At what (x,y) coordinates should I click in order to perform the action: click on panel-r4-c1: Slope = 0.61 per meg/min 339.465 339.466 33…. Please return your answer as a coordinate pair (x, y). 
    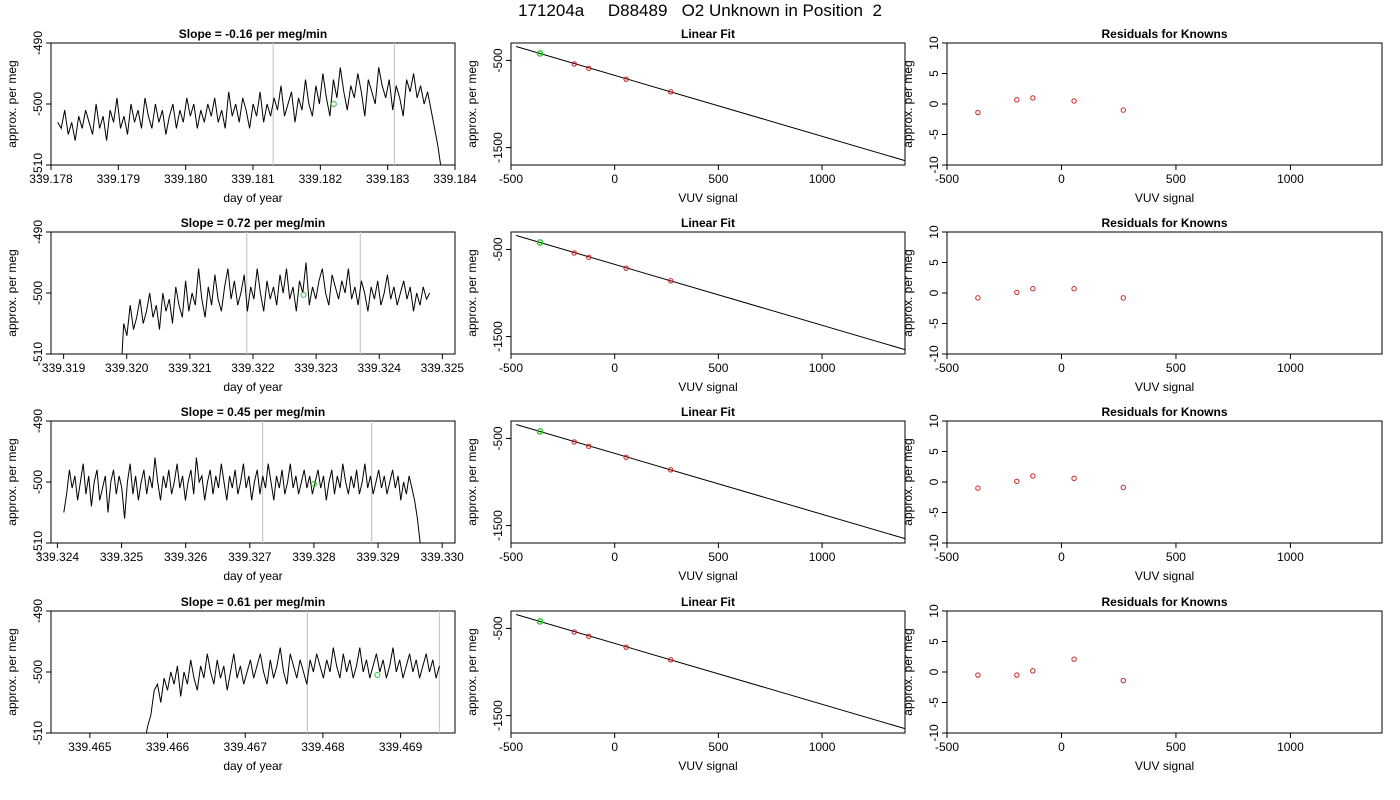
    Looking at the image, I should click on (230, 684).